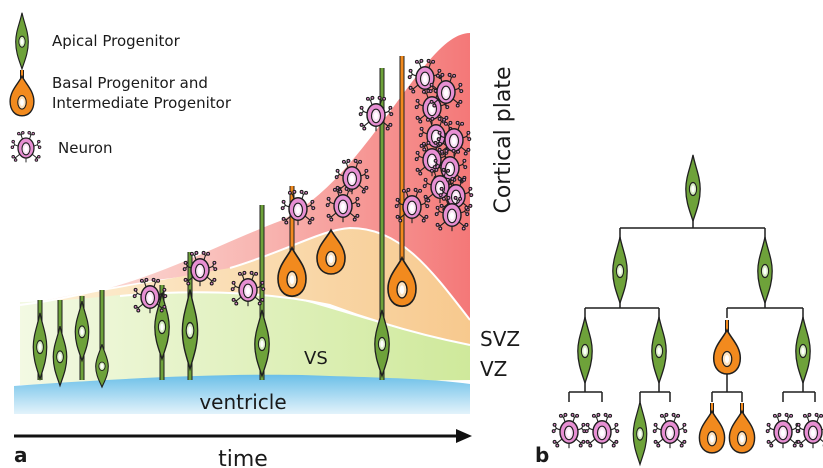 This screenshot has height=468, width=823. I want to click on time-label: time, so click(243, 457).